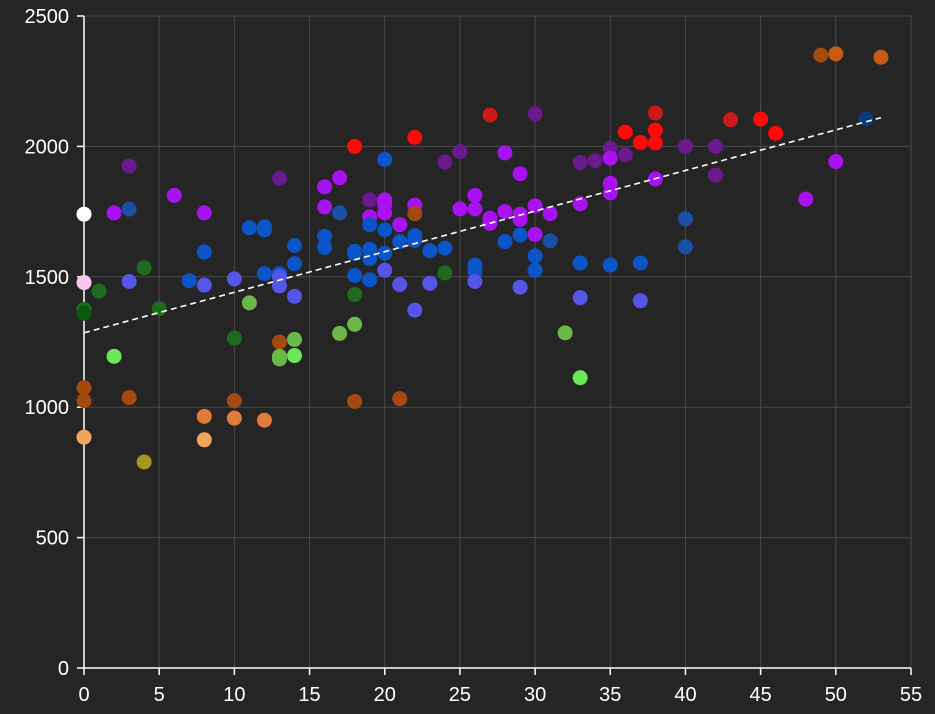 The height and width of the screenshot is (714, 935). I want to click on y-tick-label: 2500, so click(47, 17).